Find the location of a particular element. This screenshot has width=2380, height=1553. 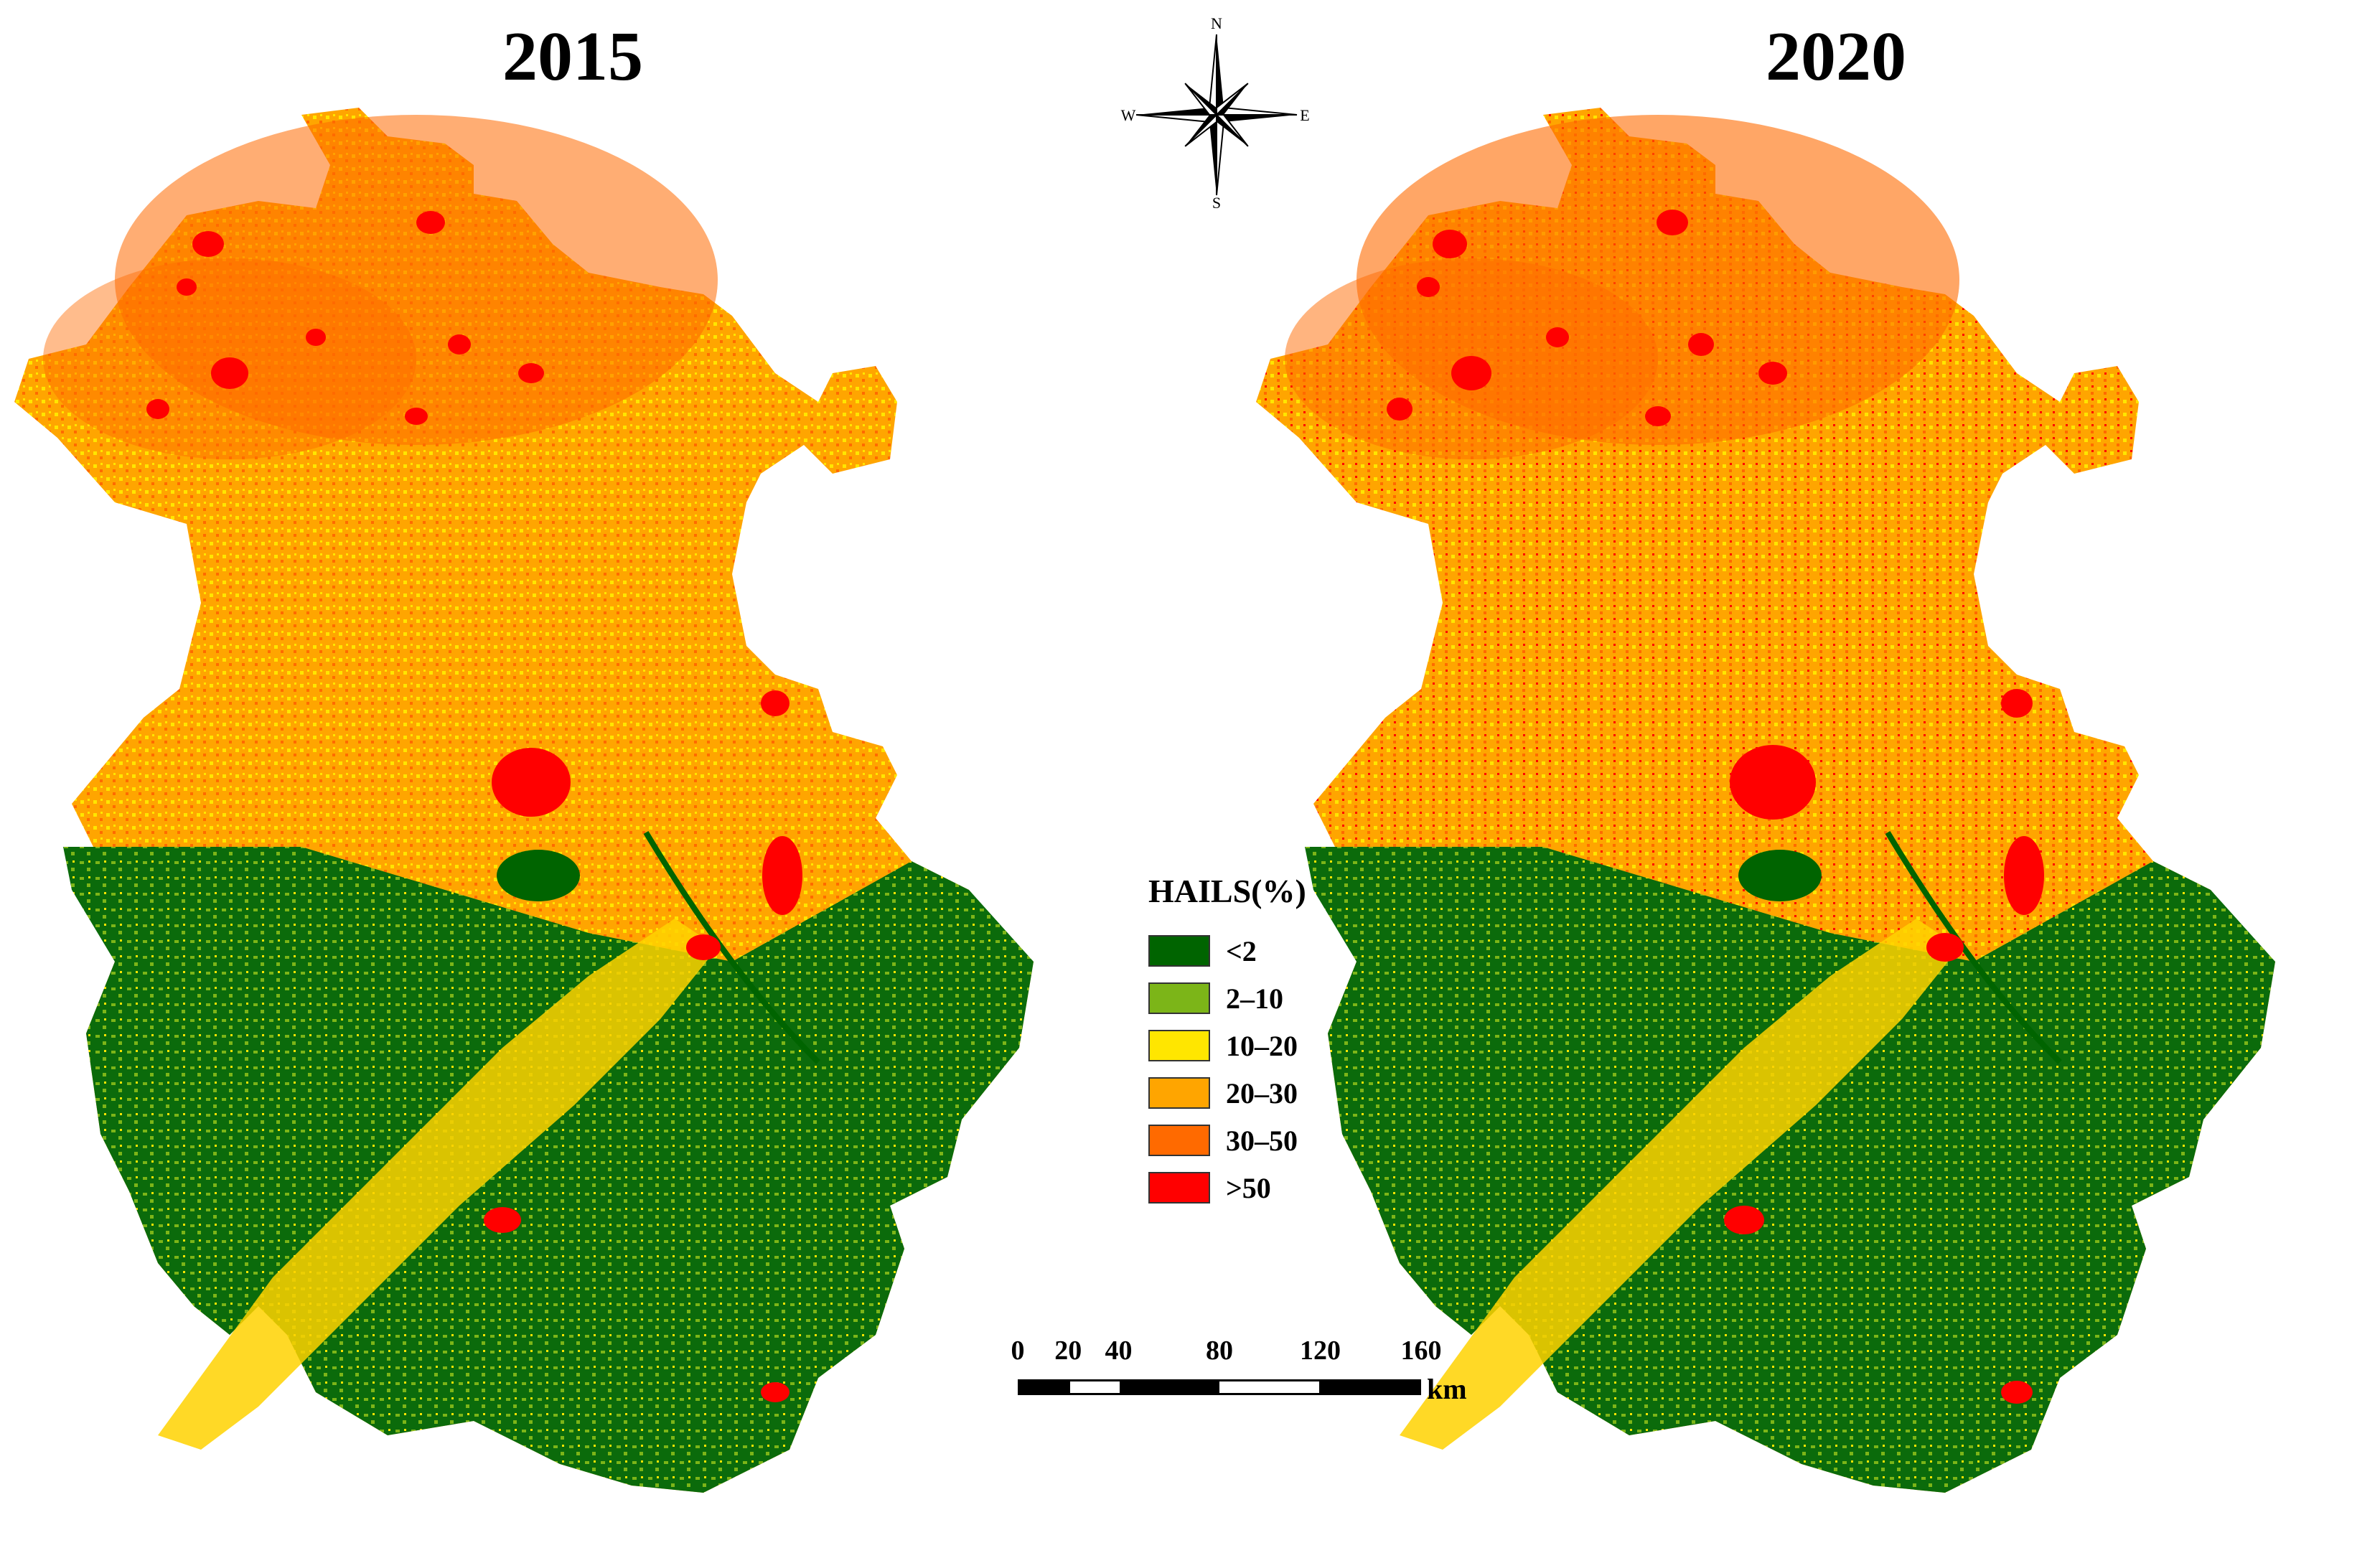

legend-item: 2–10 is located at coordinates (1256, 998).